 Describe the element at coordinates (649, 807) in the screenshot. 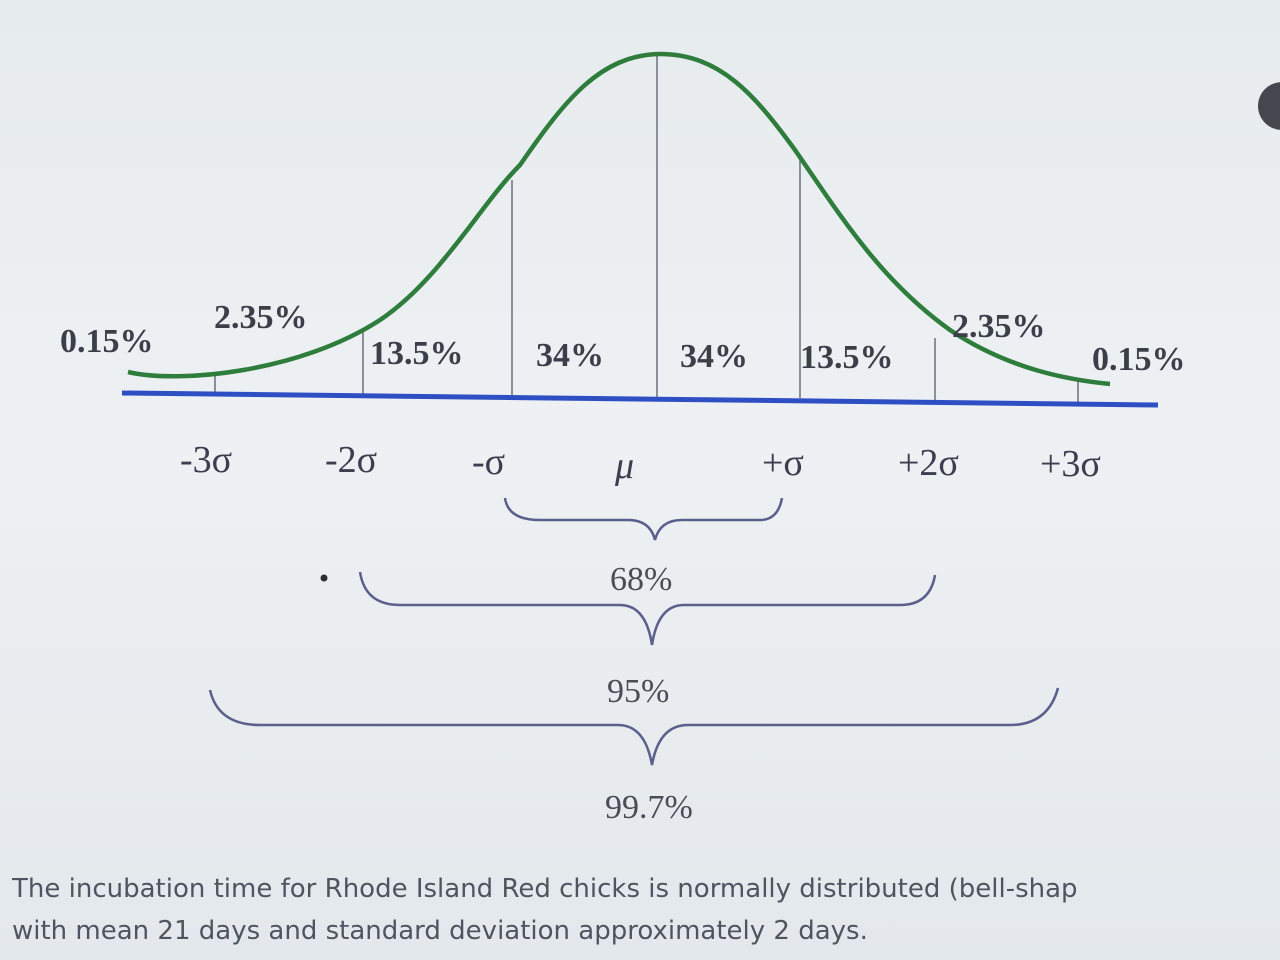

I see `brace-label-997: 99.7%` at that location.